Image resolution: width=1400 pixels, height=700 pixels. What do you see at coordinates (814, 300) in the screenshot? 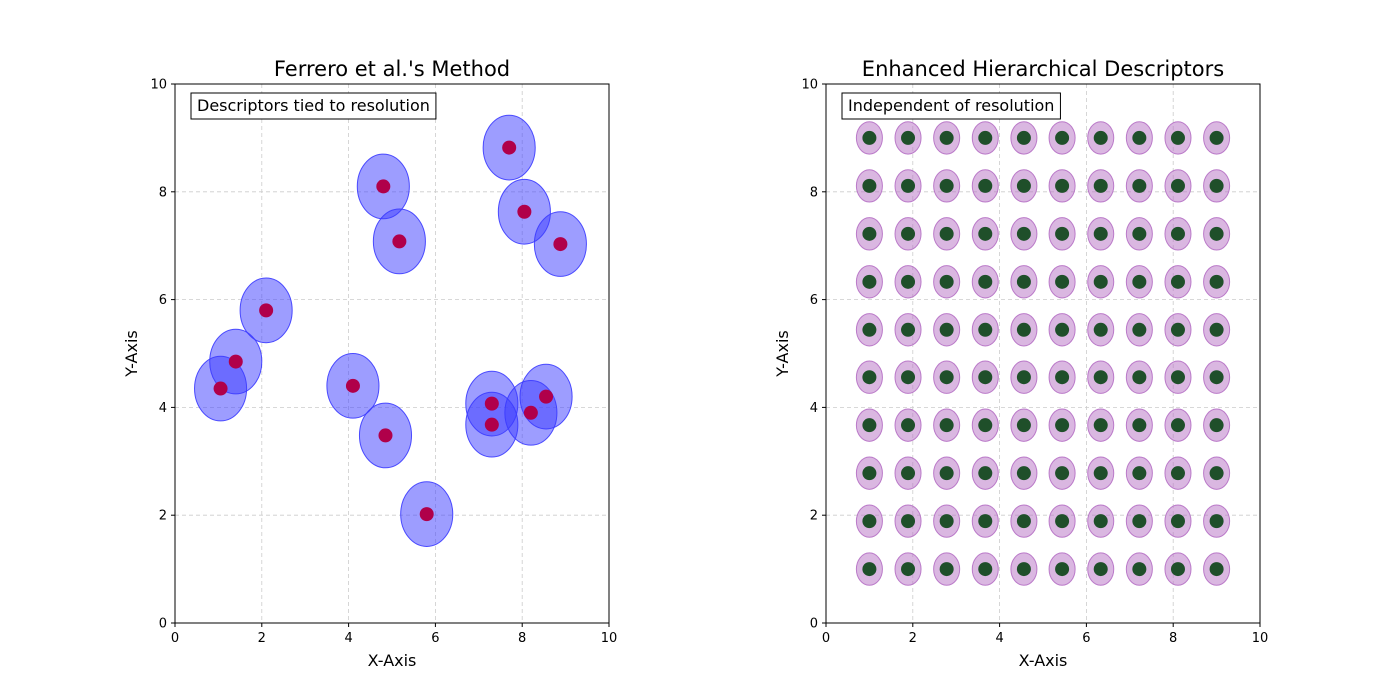
I see `y-tick-label: 6` at bounding box center [814, 300].